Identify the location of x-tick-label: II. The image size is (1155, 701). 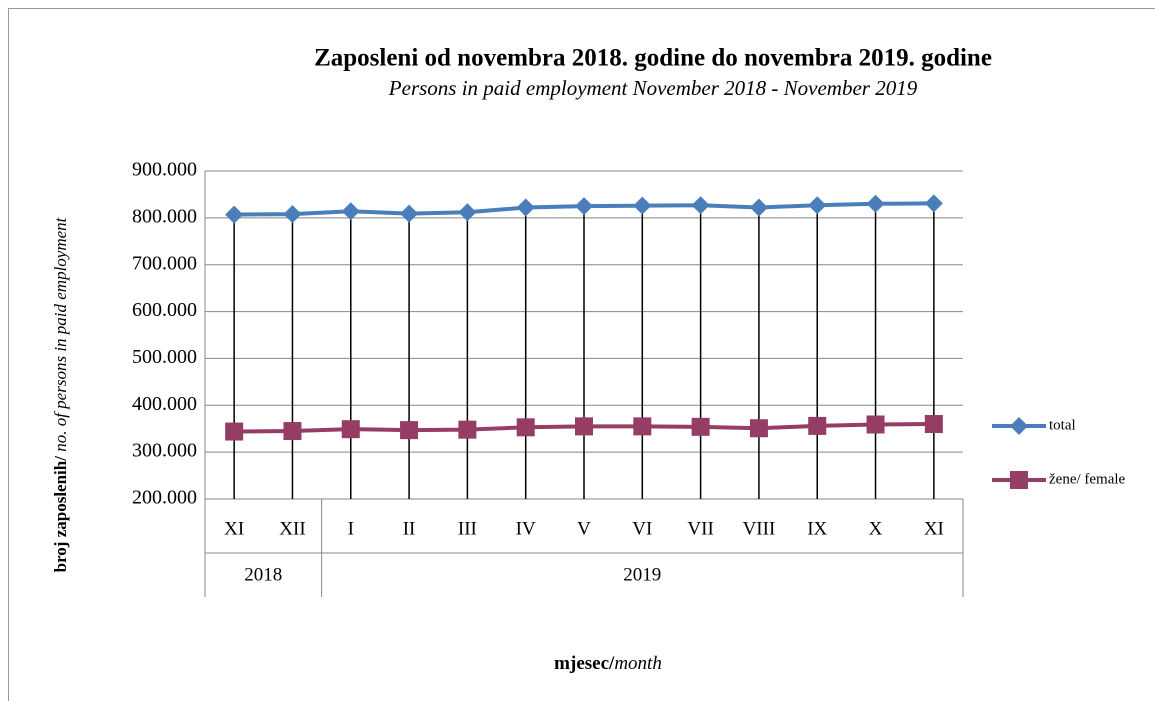
(409, 528).